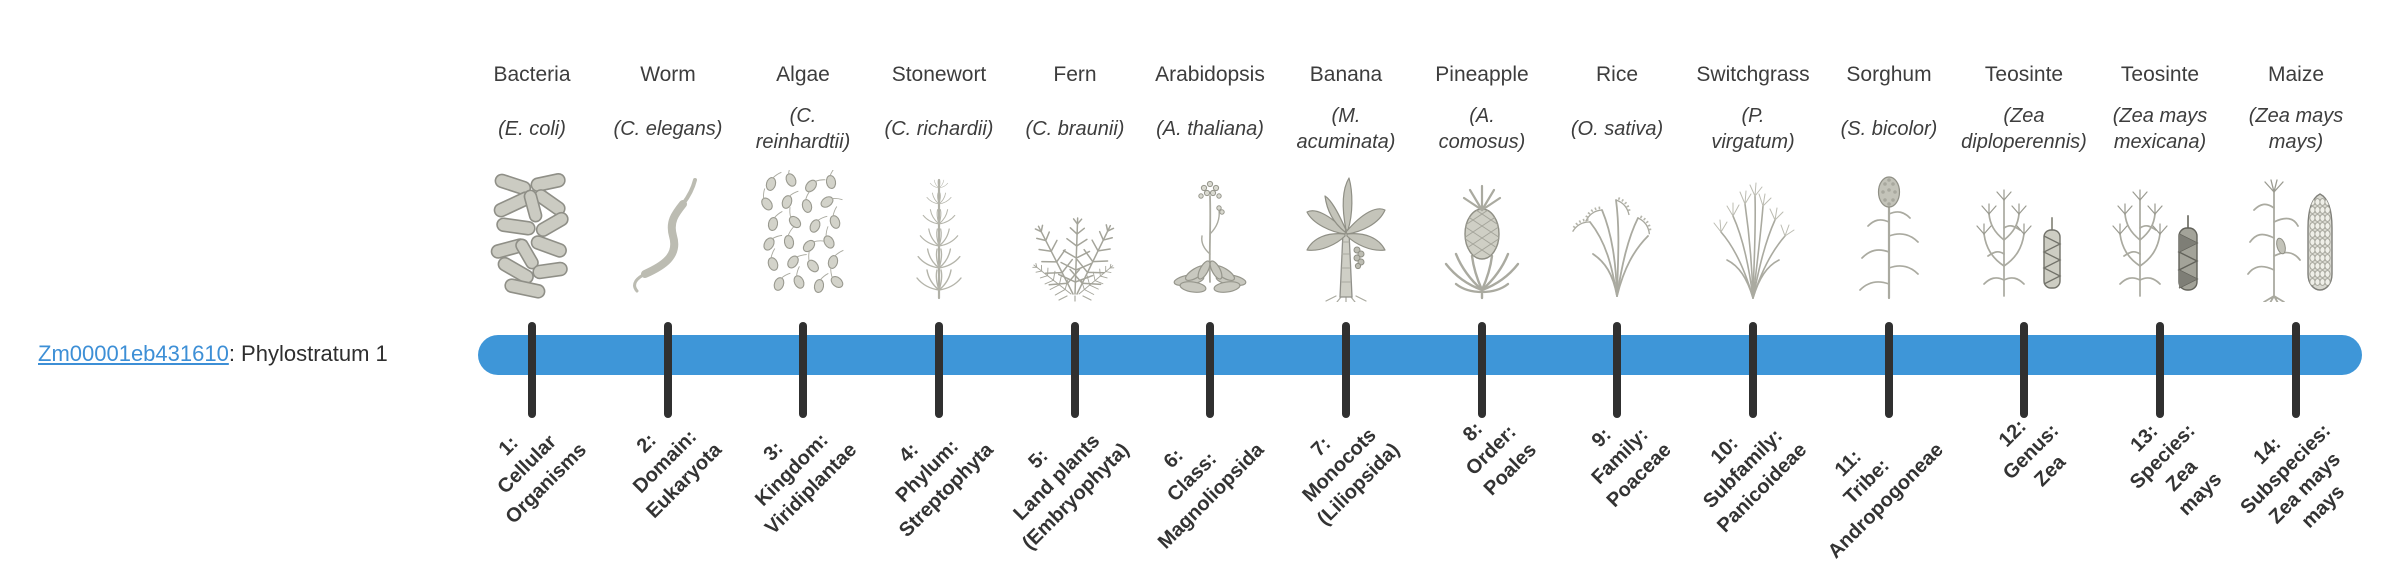  Describe the element at coordinates (532, 113) in the screenshot. I see `organism-label: Bacteria (E. coli)` at that location.